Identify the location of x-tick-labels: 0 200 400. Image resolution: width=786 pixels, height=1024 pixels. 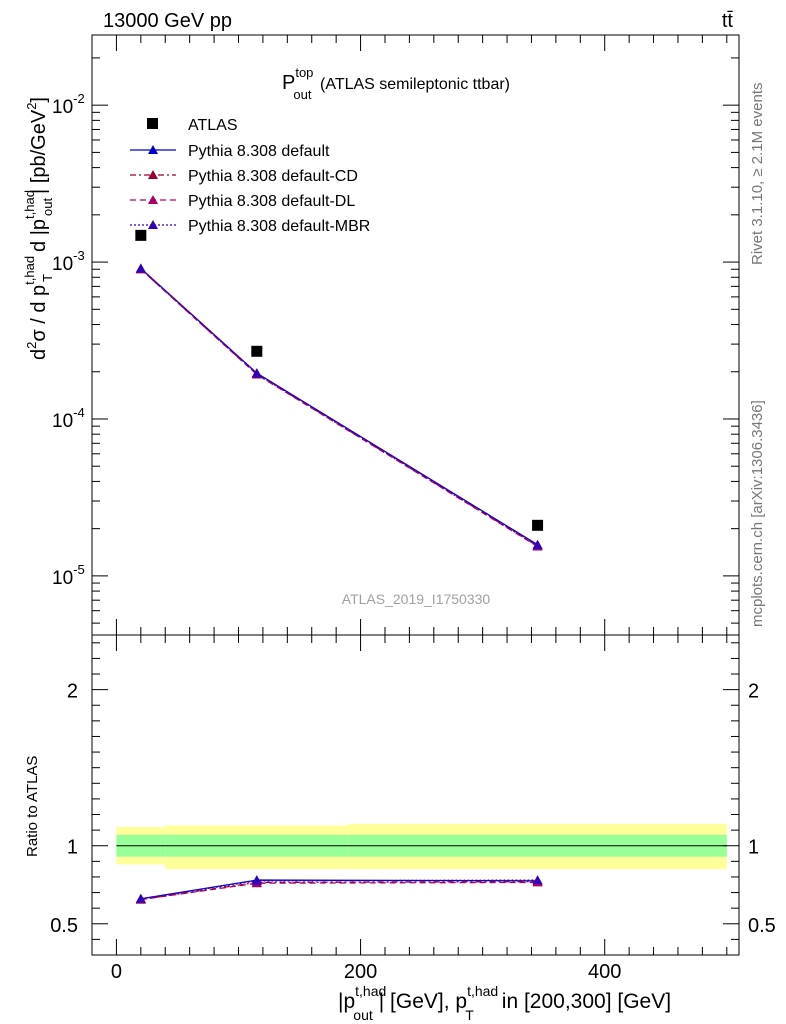
(366, 972).